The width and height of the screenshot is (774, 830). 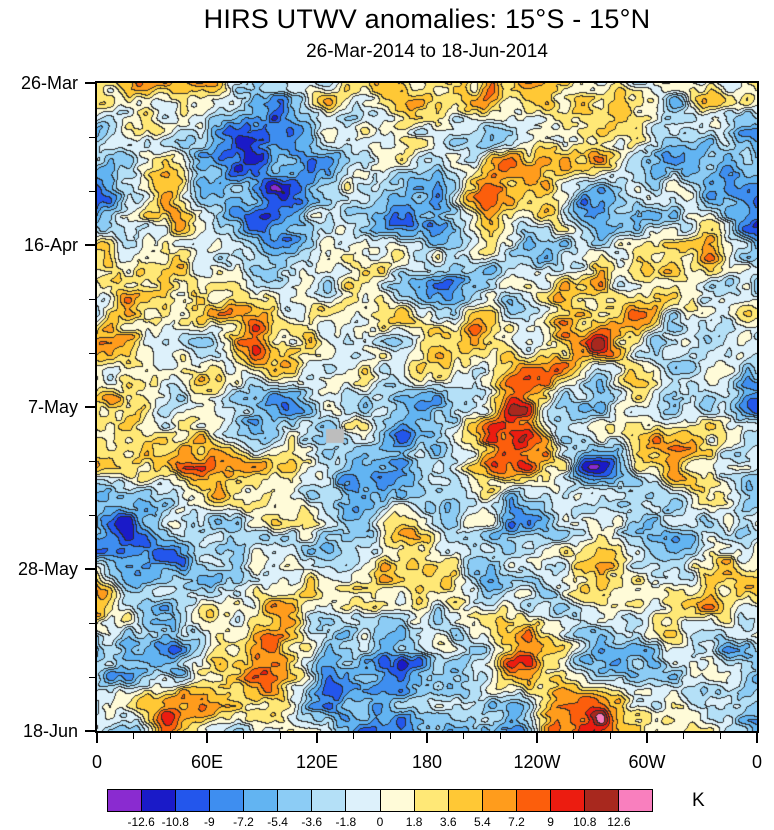 I want to click on chart-title: HIRS UTWV anomalies: 15°S - 15°N, so click(x=427, y=19).